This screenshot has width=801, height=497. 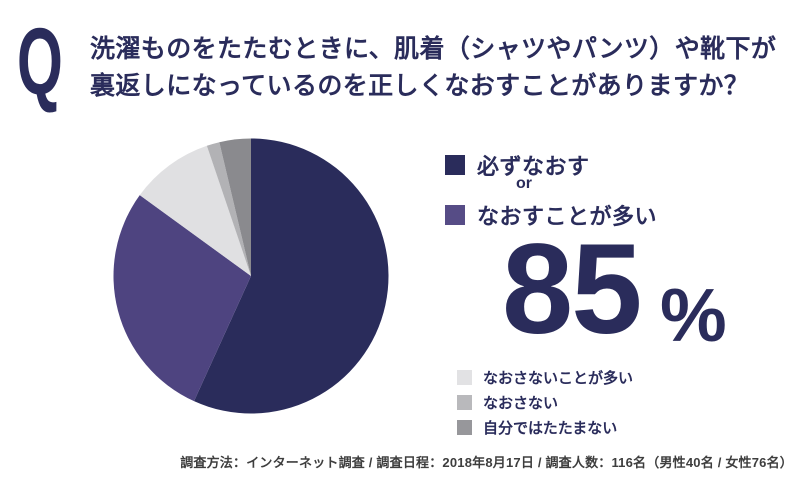 I want to click on legend-label-never-fix: なおさない, so click(x=521, y=403).